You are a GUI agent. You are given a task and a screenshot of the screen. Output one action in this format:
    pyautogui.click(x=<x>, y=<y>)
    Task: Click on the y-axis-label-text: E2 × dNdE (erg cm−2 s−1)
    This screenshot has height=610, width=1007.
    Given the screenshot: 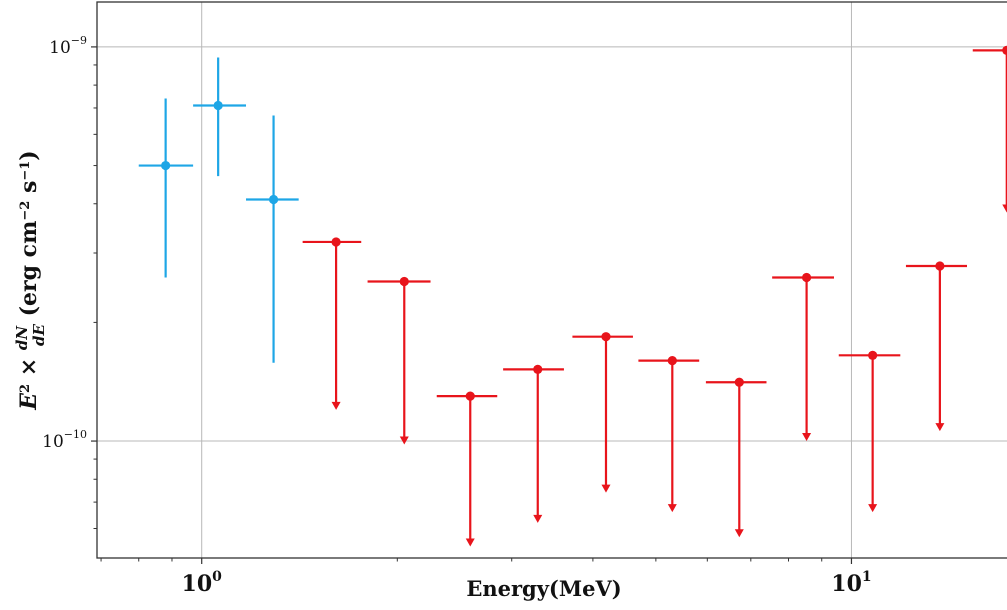 What is the action you would take?
    pyautogui.click(x=30, y=280)
    